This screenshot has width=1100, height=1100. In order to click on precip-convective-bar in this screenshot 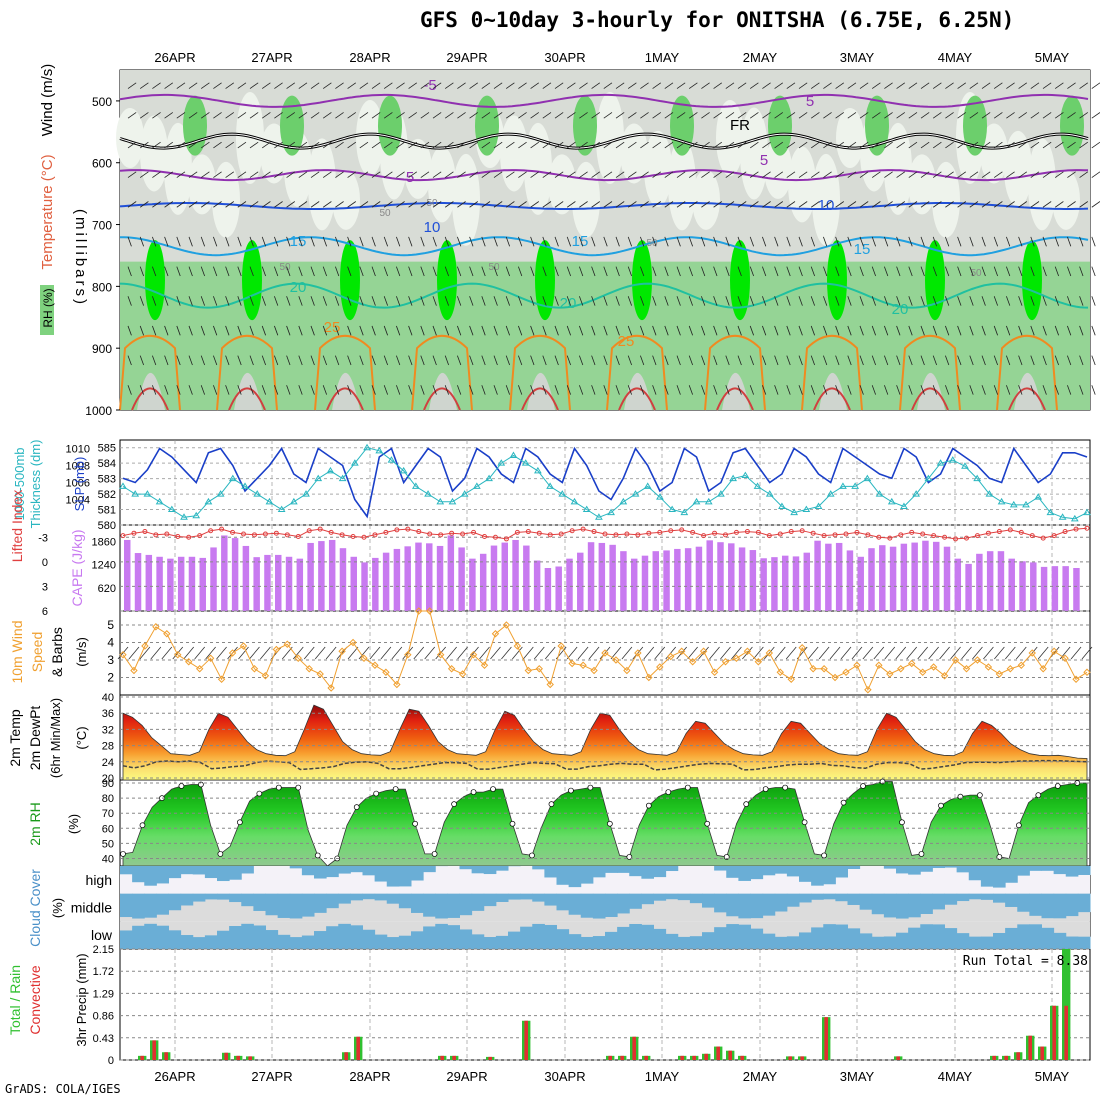, I will do `click(898, 1058)`.